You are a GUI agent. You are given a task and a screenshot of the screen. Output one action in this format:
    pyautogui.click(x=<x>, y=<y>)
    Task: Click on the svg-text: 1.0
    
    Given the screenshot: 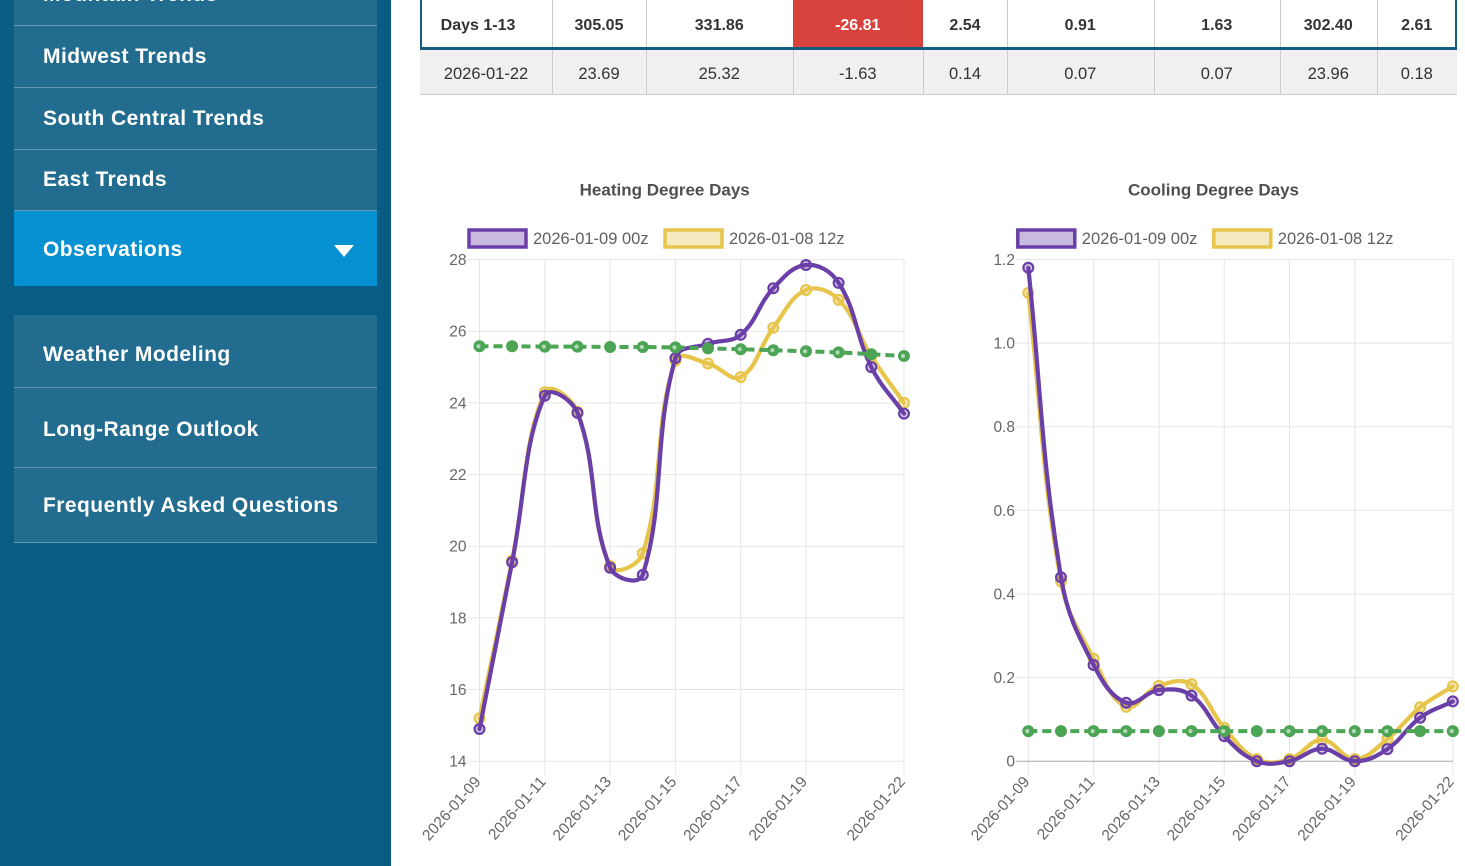 What is the action you would take?
    pyautogui.click(x=1004, y=344)
    